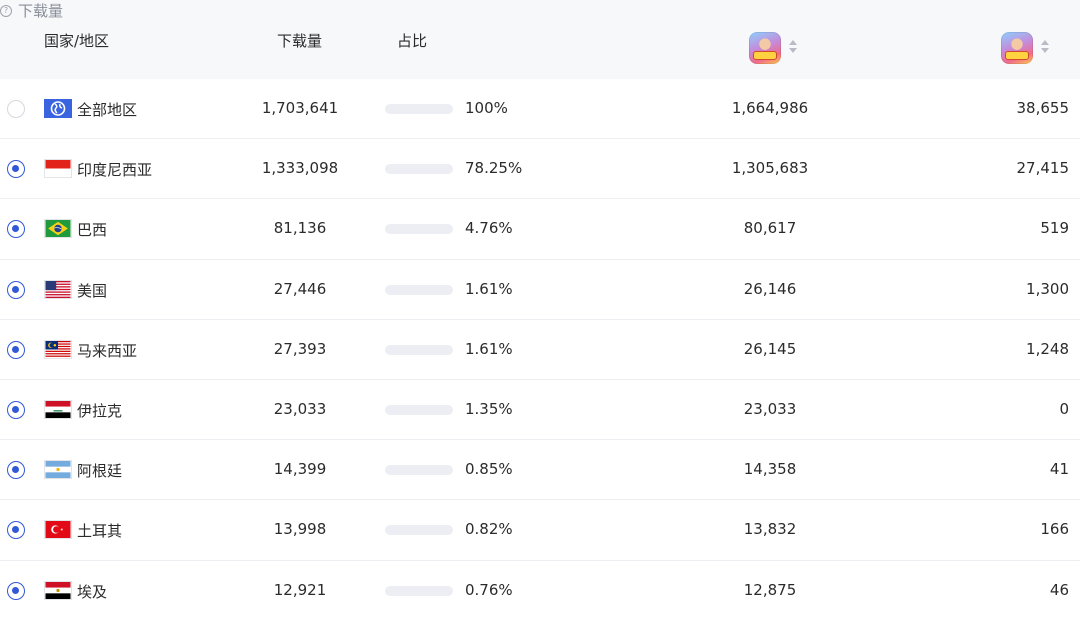 Image resolution: width=1080 pixels, height=619 pixels. What do you see at coordinates (300, 529) in the screenshot?
I see `total-downloads: 13,998` at bounding box center [300, 529].